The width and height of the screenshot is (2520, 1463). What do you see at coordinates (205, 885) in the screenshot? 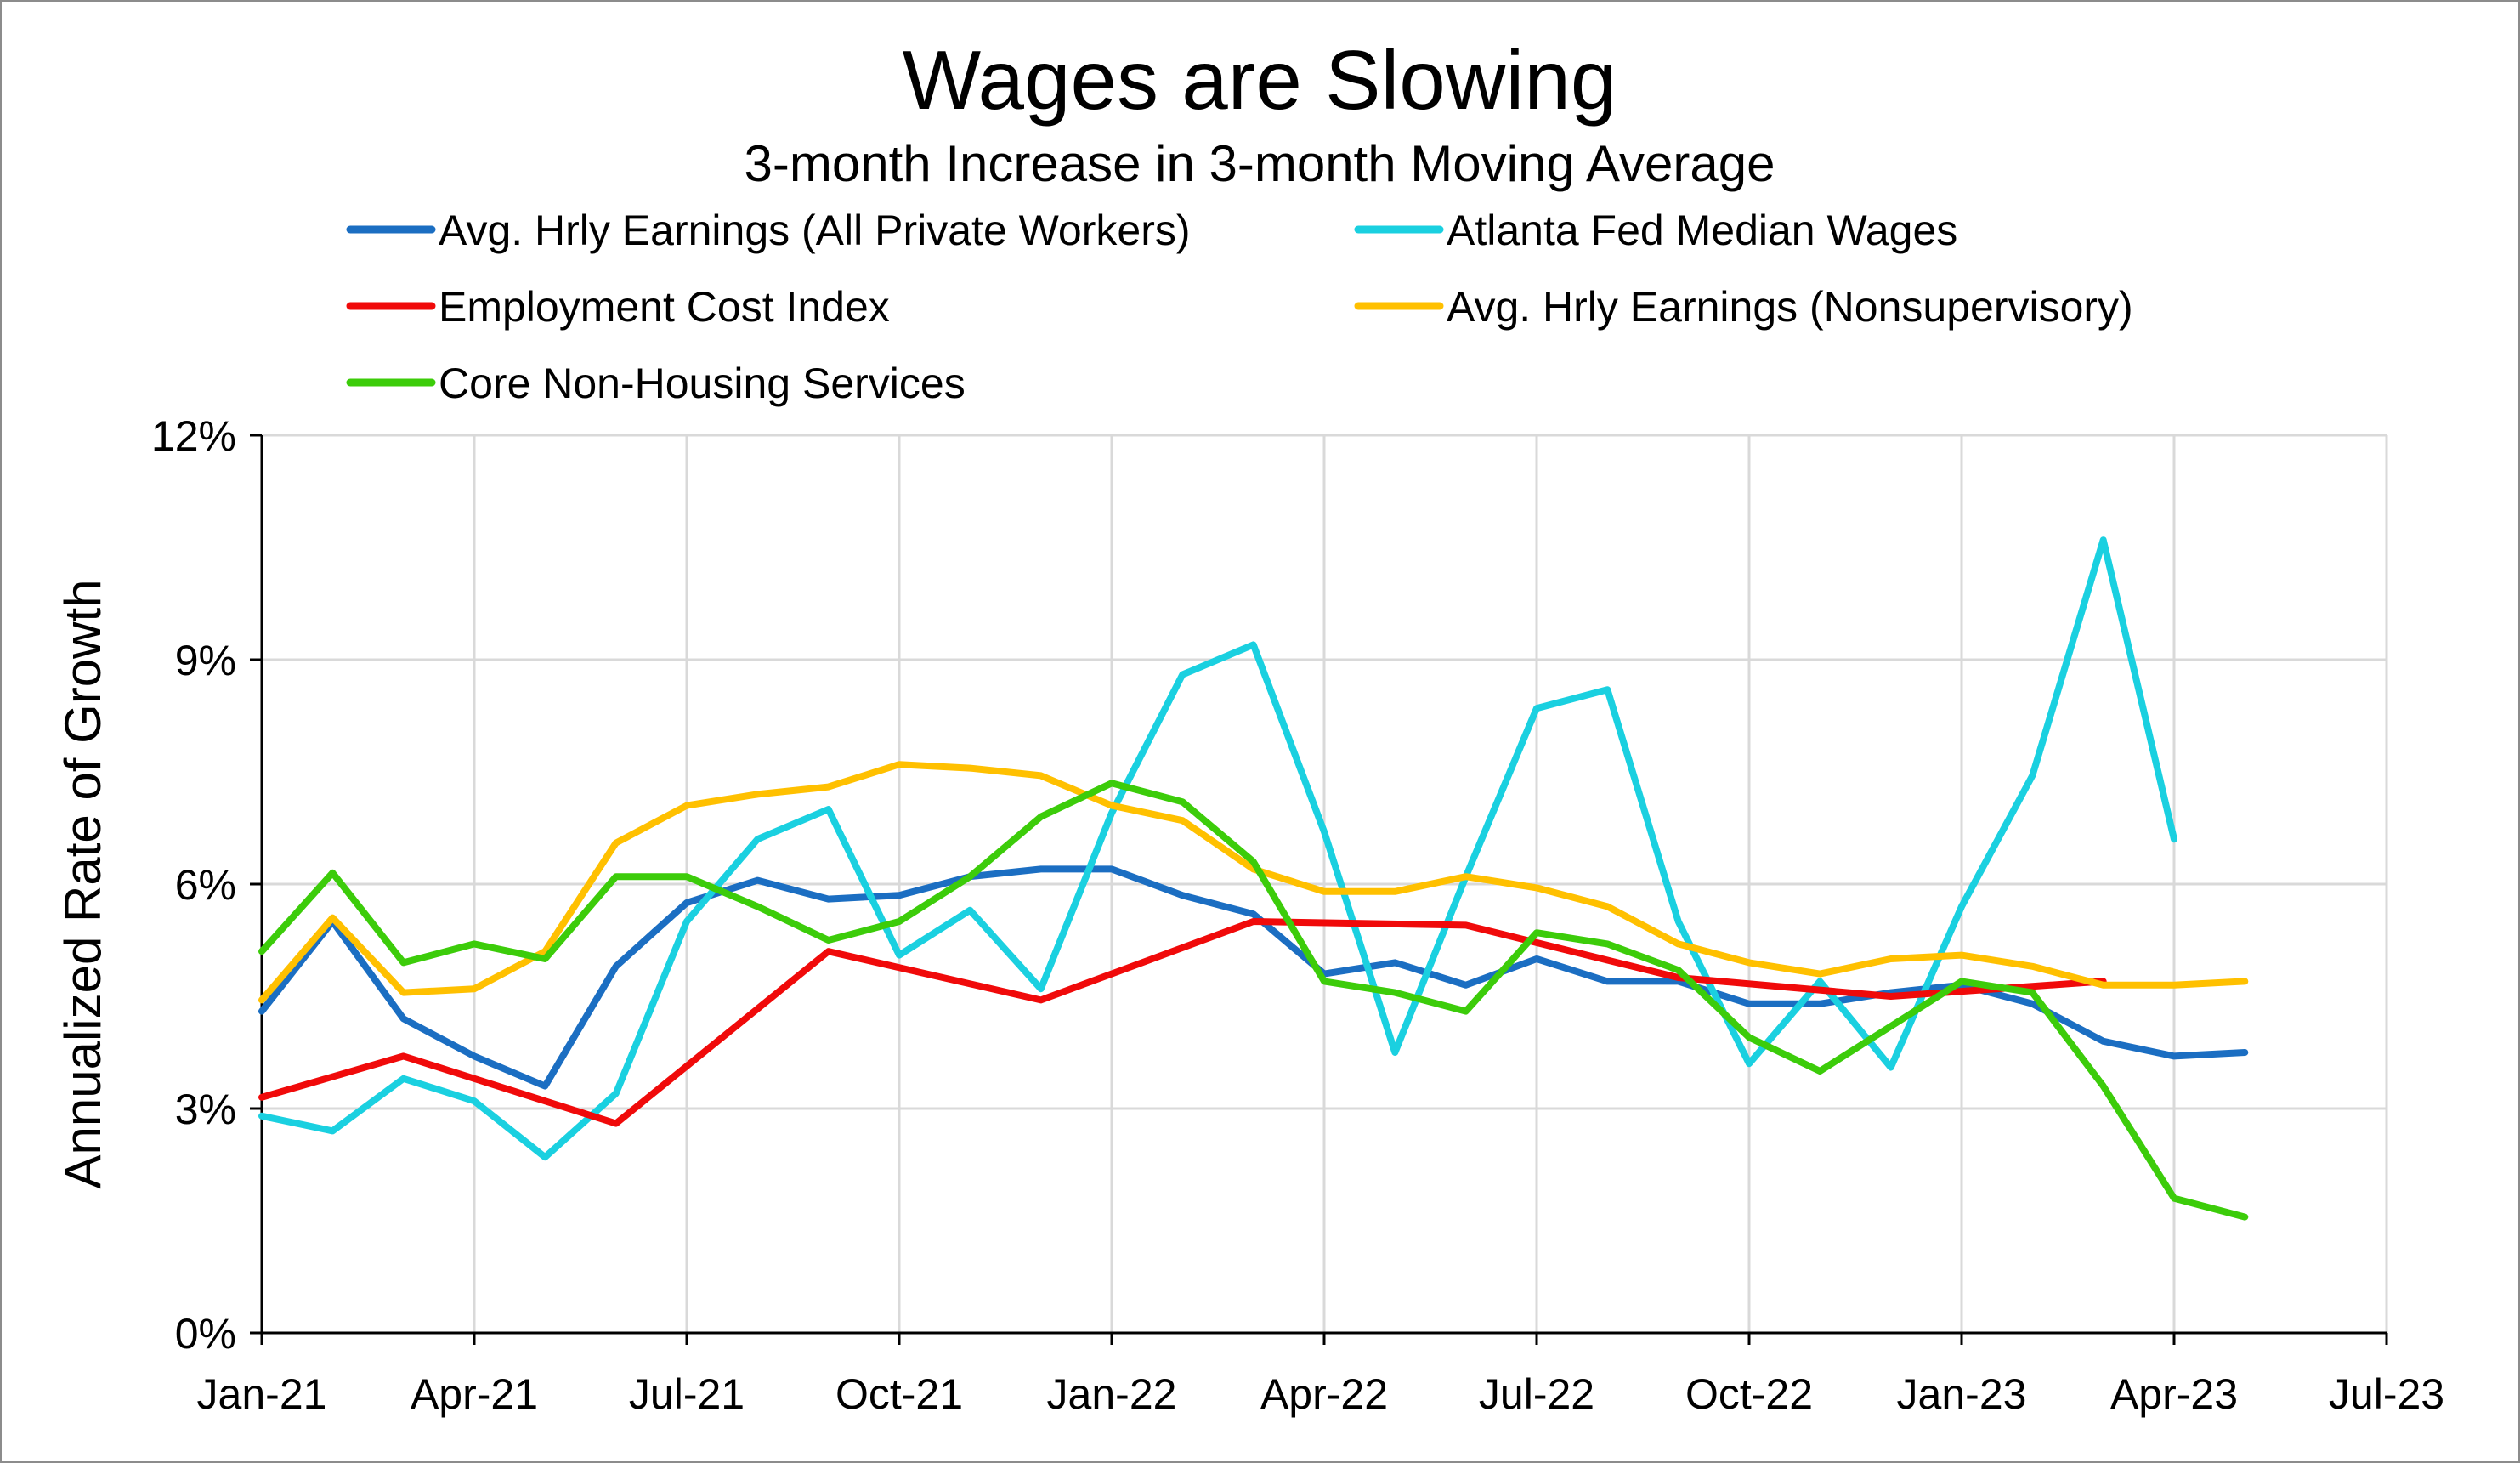
I see `y-tick-label: 6%` at bounding box center [205, 885].